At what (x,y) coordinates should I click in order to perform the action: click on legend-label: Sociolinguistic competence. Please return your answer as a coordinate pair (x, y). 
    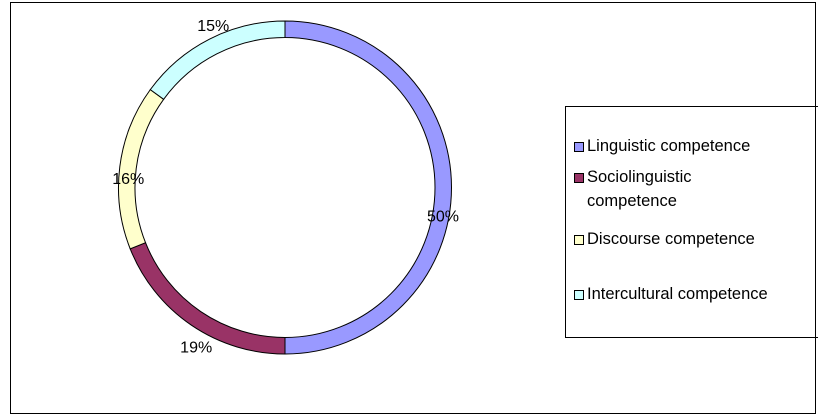
    Looking at the image, I should click on (639, 189).